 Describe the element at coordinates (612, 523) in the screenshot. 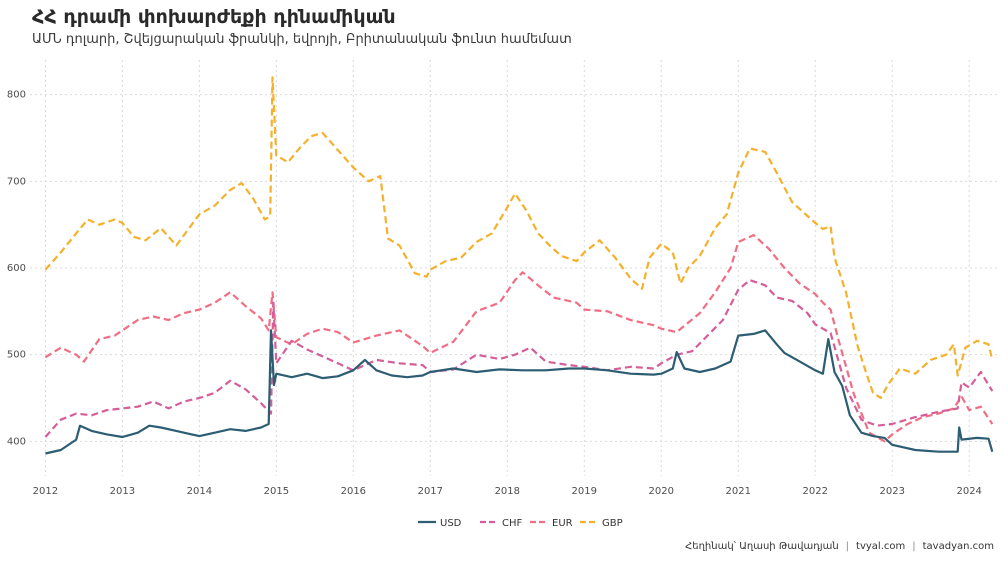

I see `legend-label-gbp: GBP` at that location.